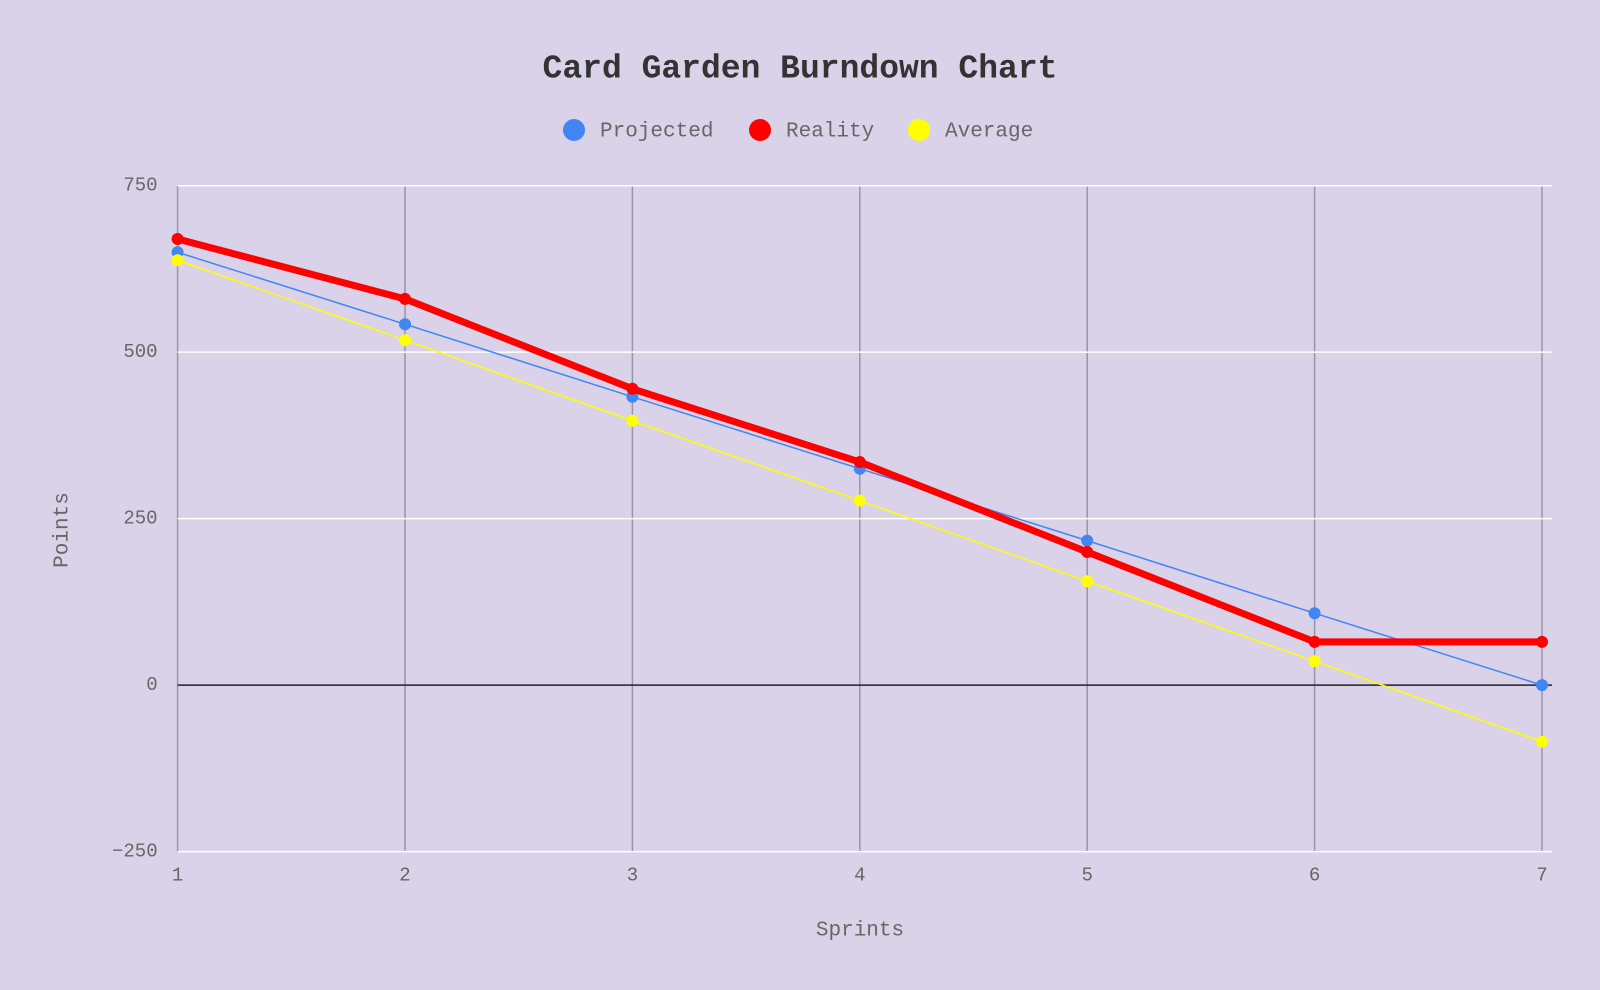 Image resolution: width=1600 pixels, height=990 pixels. I want to click on x-tick-label: 6, so click(1314, 876).